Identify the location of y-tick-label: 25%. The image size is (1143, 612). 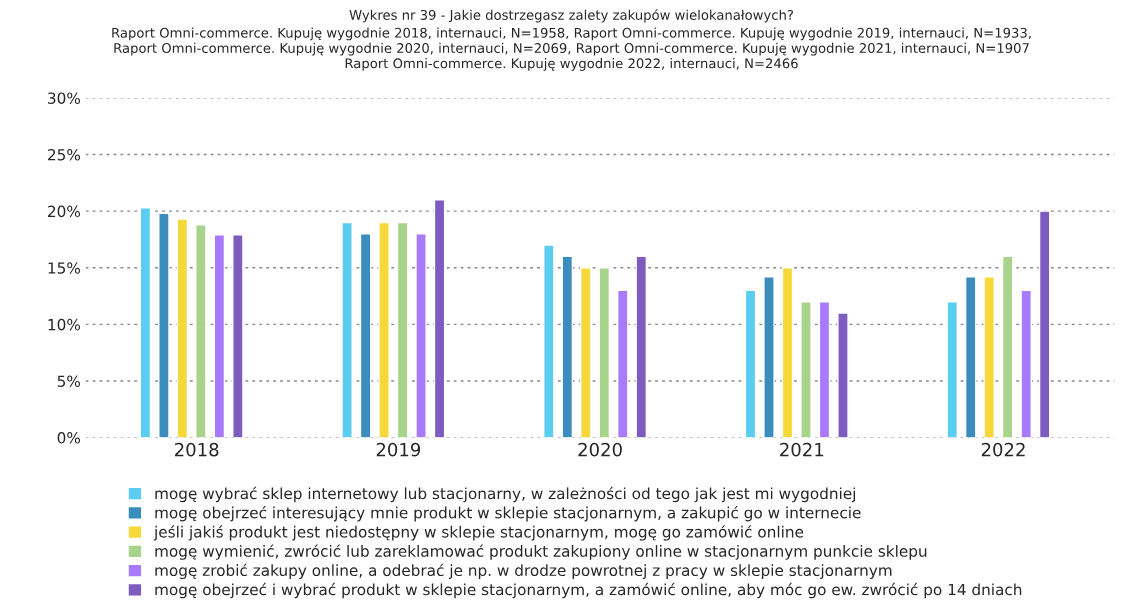
(64, 155).